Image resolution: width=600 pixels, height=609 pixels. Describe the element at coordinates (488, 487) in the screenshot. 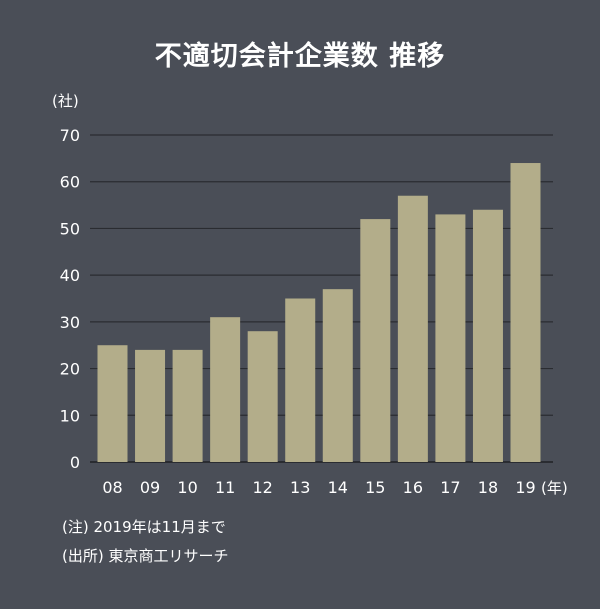

I see `x-tick-label: 18` at that location.